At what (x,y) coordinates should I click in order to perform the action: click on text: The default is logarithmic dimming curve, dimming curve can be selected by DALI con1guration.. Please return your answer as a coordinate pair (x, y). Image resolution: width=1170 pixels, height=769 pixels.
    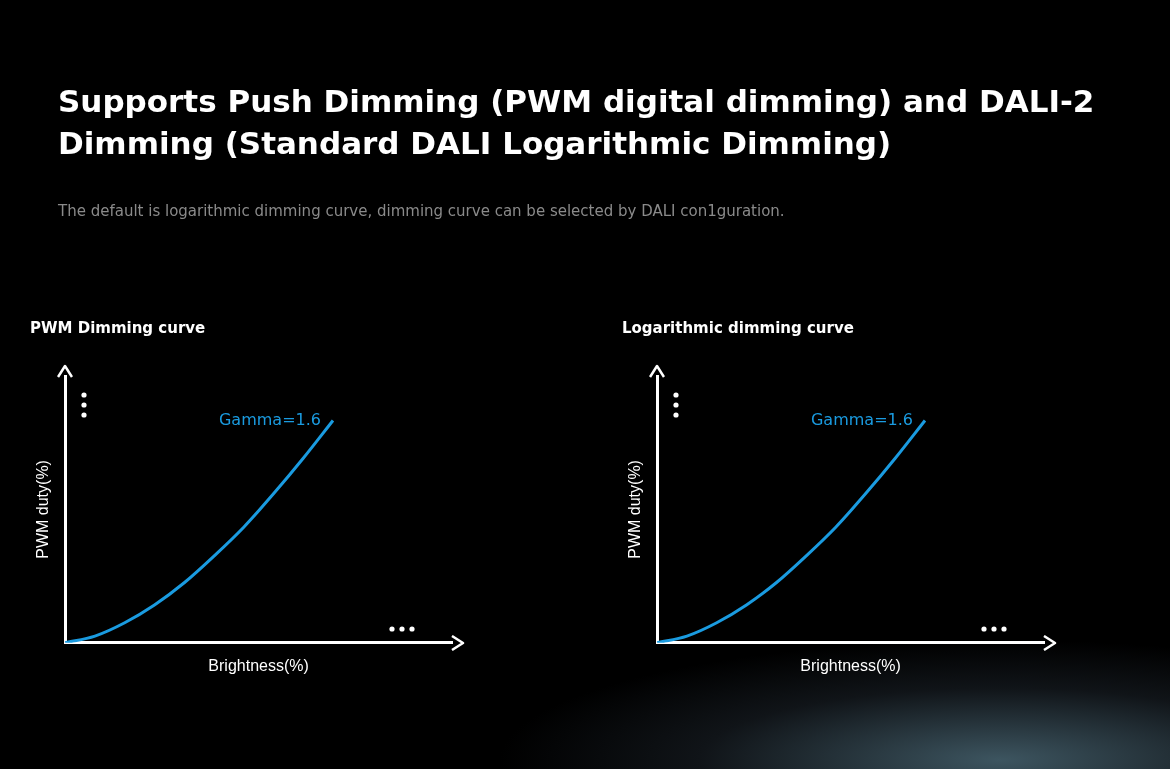
    Looking at the image, I should click on (422, 211).